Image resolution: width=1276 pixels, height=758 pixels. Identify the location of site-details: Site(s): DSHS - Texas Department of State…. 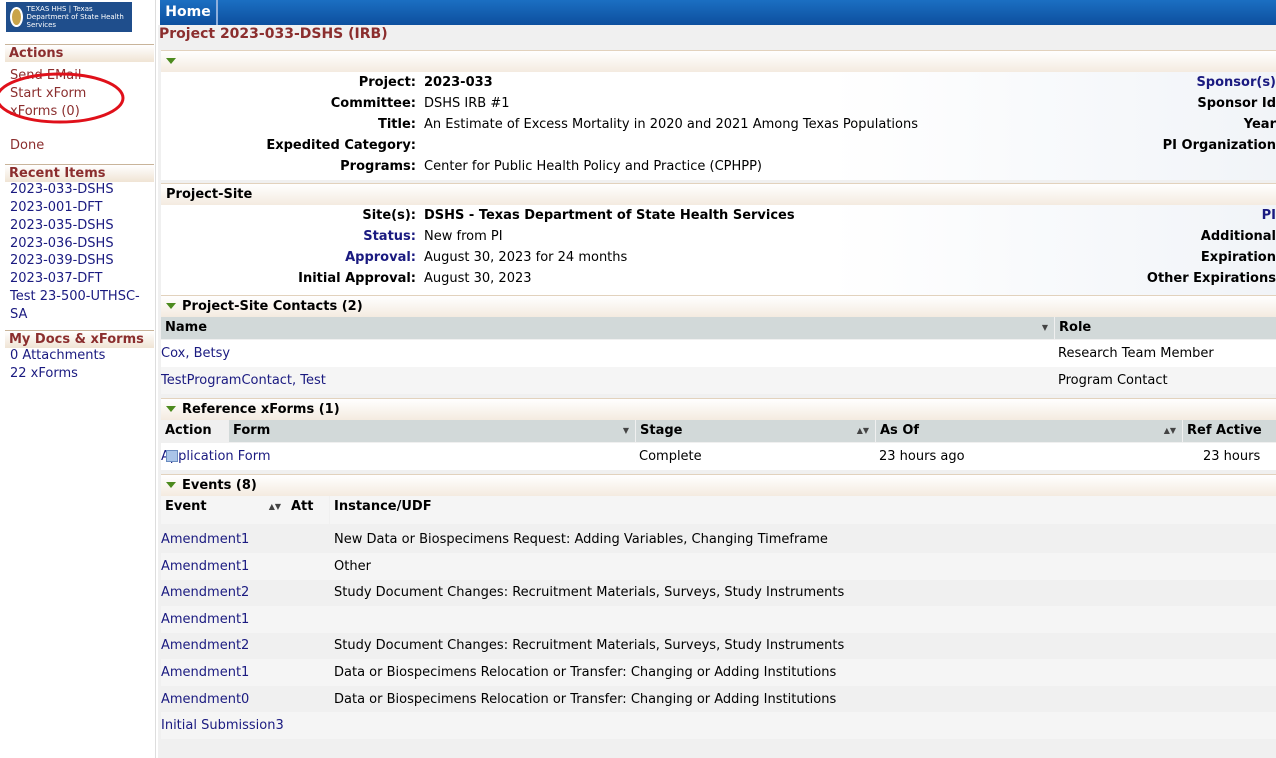
(718, 250).